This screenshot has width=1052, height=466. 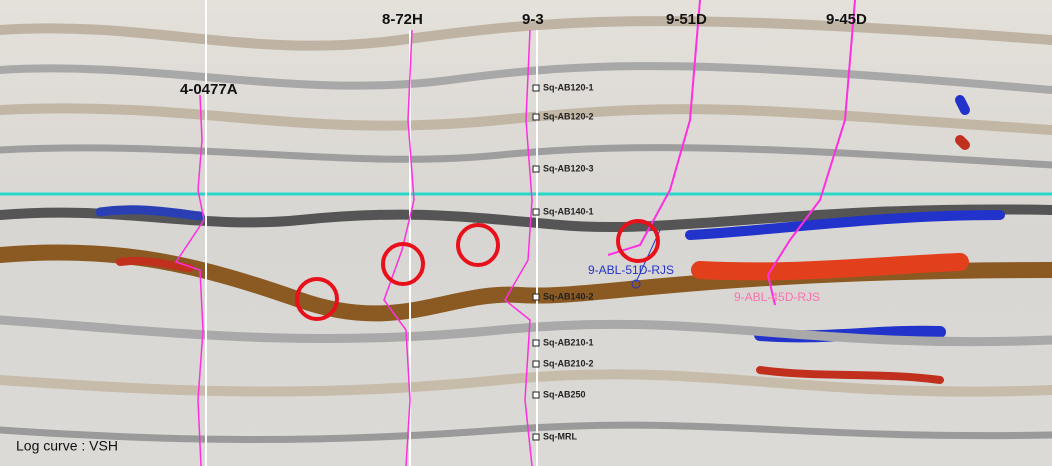 I want to click on highlight-circles, so click(x=477, y=270).